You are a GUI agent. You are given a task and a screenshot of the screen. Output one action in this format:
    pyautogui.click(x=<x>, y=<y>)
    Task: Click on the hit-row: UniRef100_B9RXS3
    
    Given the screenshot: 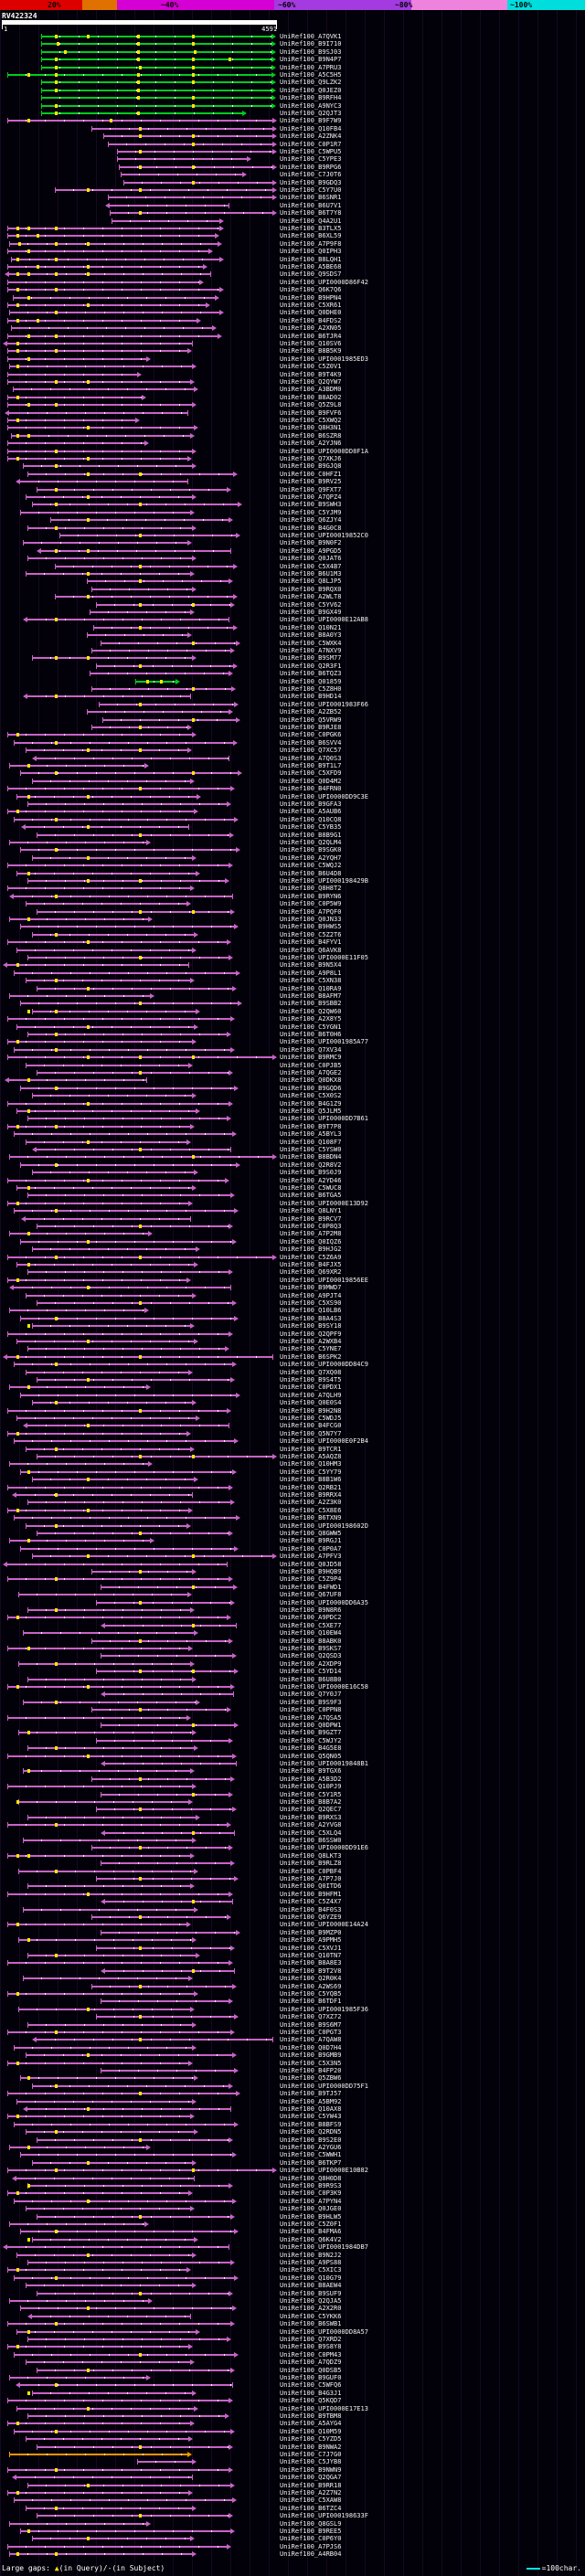 What is the action you would take?
    pyautogui.click(x=293, y=1817)
    